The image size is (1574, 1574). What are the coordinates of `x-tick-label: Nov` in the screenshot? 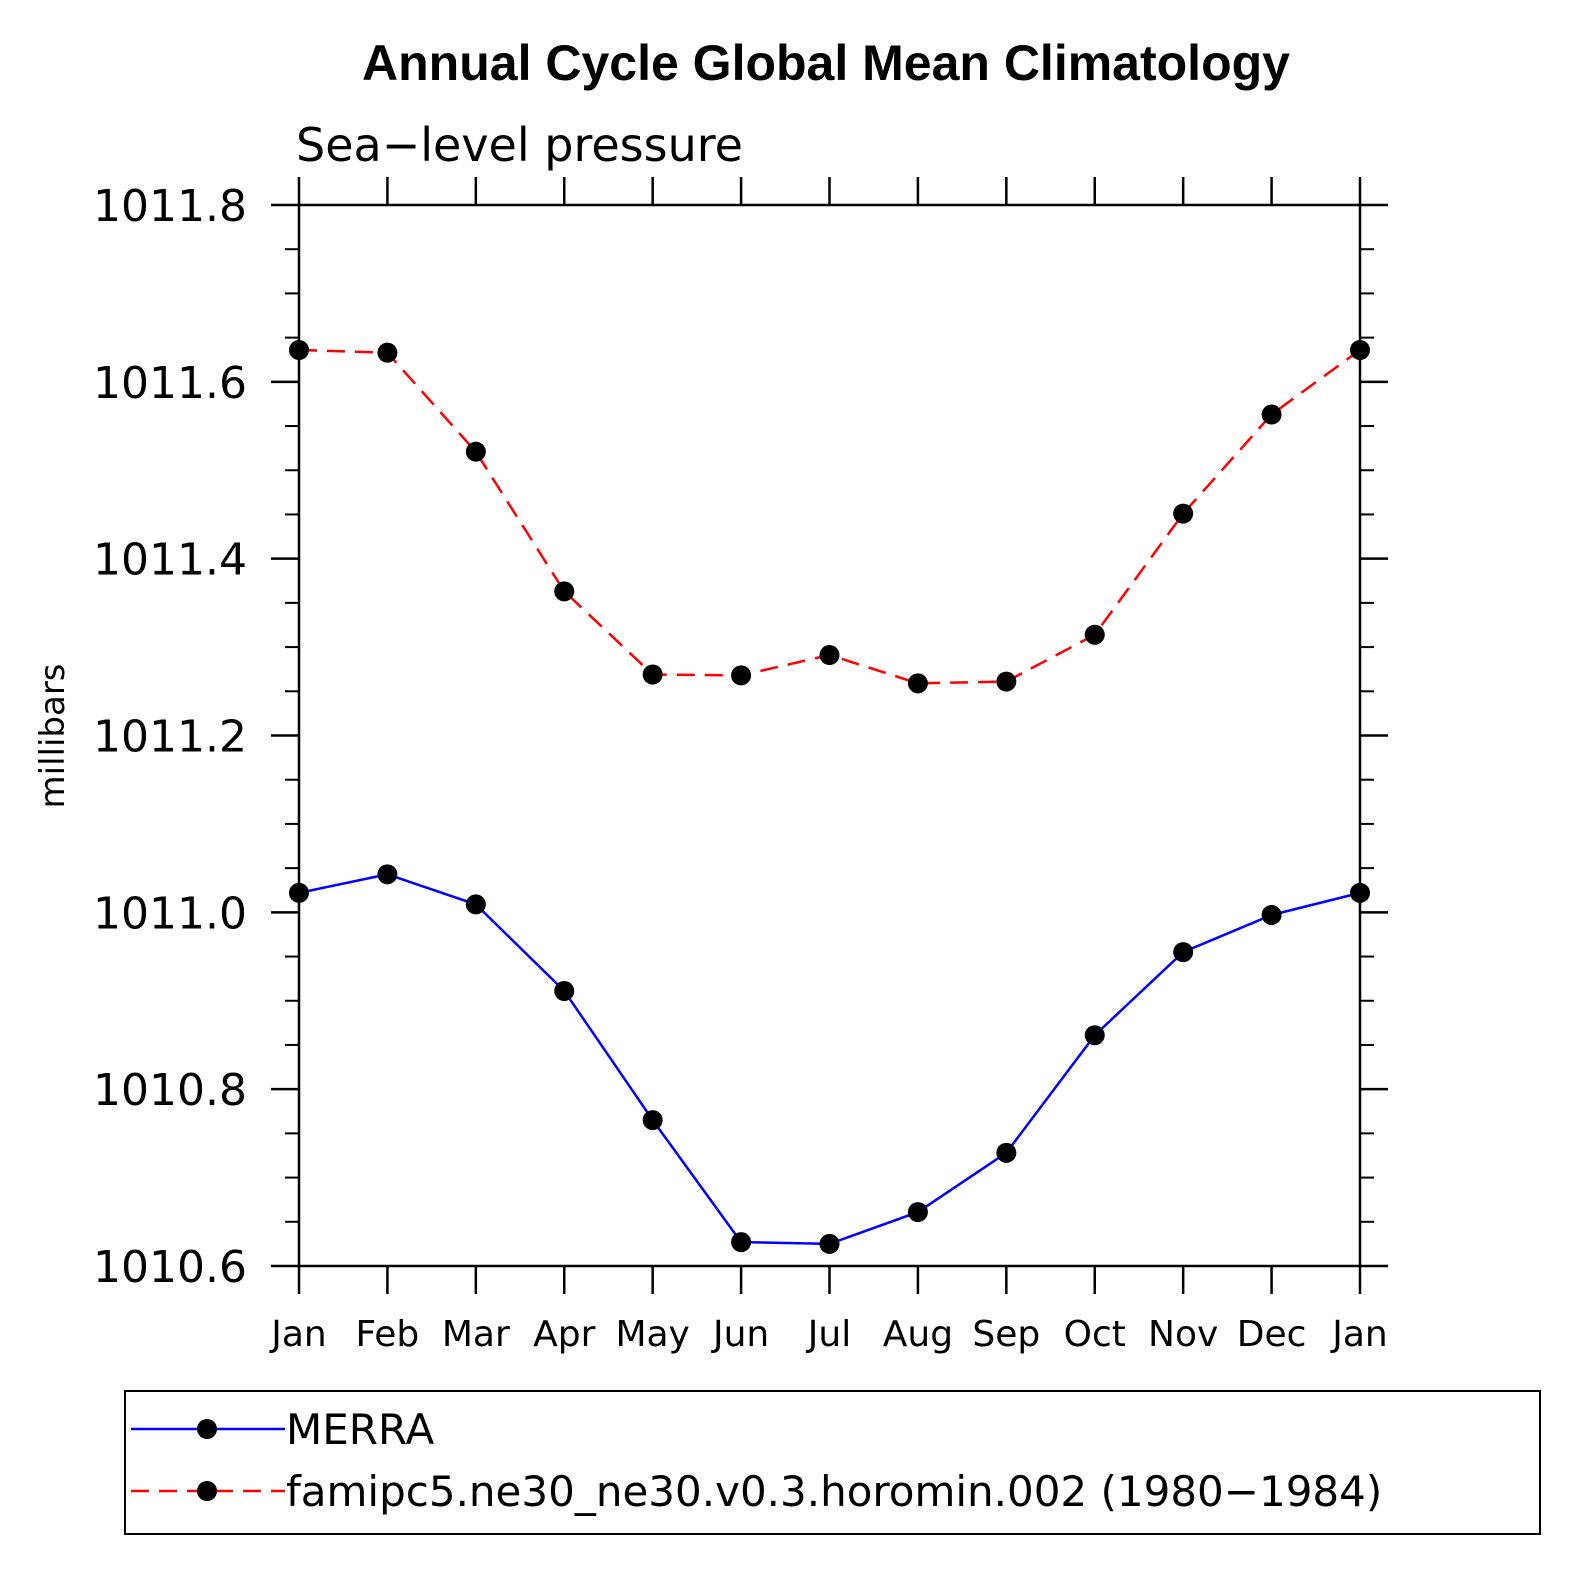 It's located at (1183, 1334).